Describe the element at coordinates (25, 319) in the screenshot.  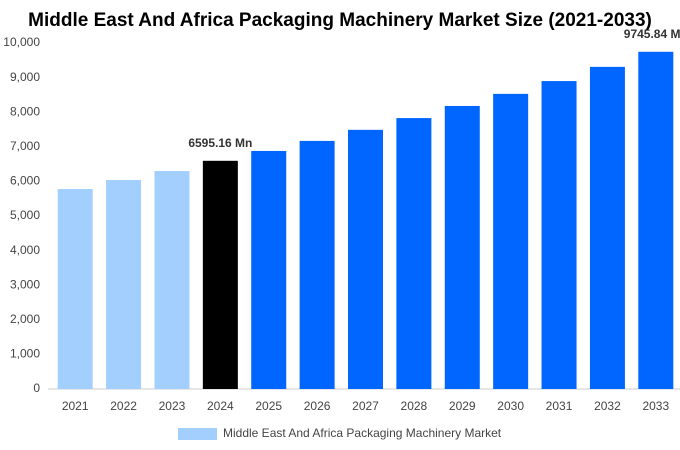
I see `y-tick-label: 2,000` at that location.